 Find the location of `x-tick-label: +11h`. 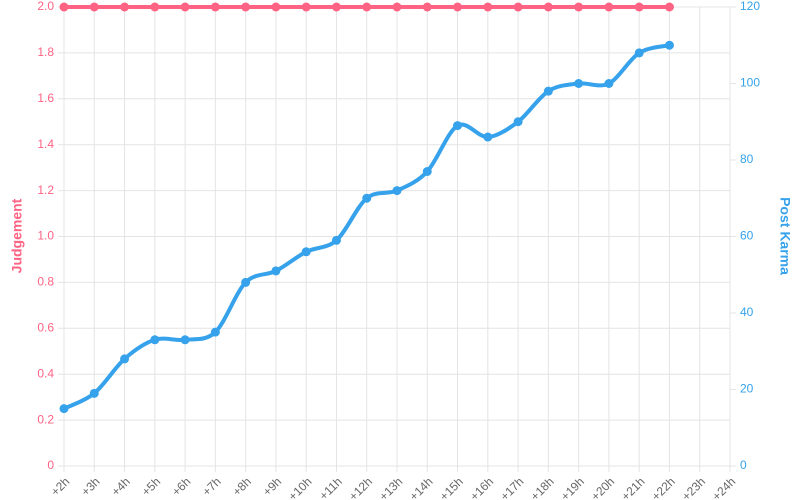

x-tick-label: +11h is located at coordinates (330, 487).